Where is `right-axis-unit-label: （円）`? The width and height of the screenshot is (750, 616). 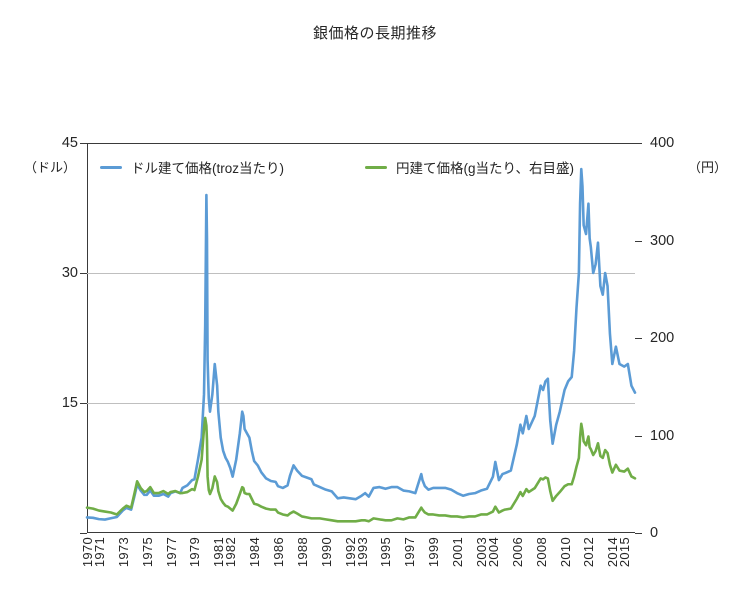 right-axis-unit-label: （円） is located at coordinates (708, 167).